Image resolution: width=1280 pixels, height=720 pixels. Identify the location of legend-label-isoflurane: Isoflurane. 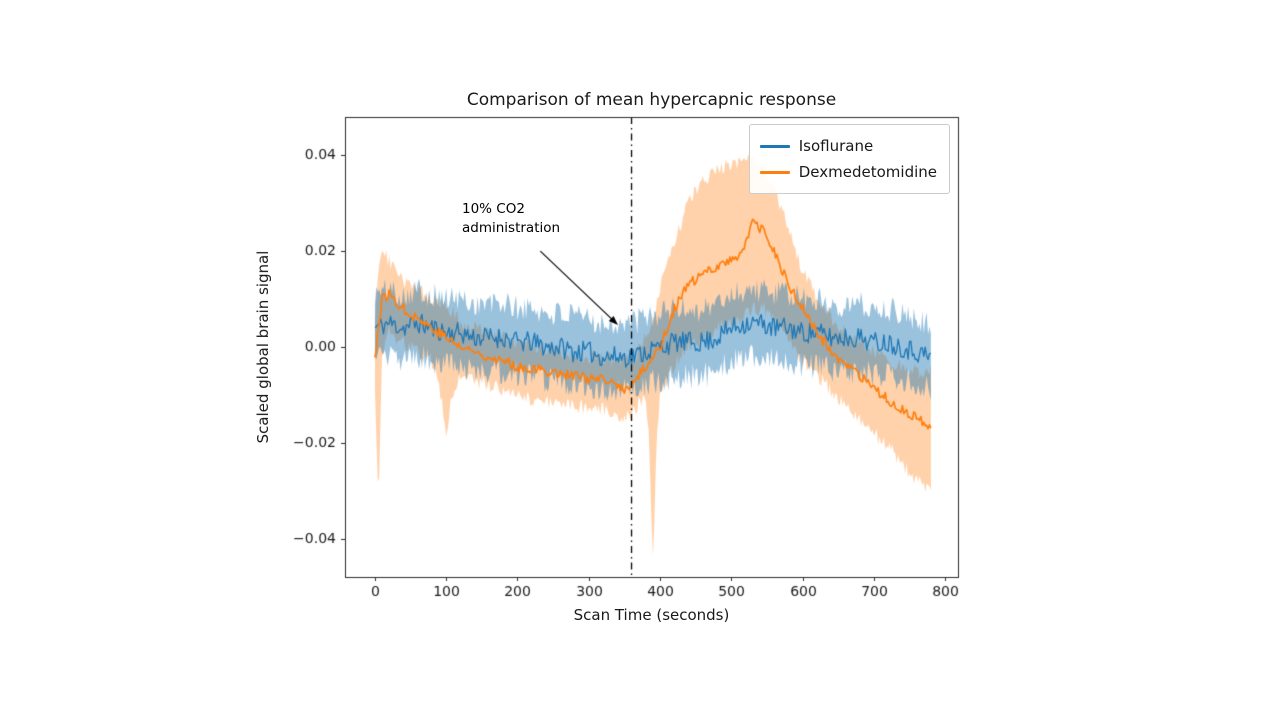
(836, 146).